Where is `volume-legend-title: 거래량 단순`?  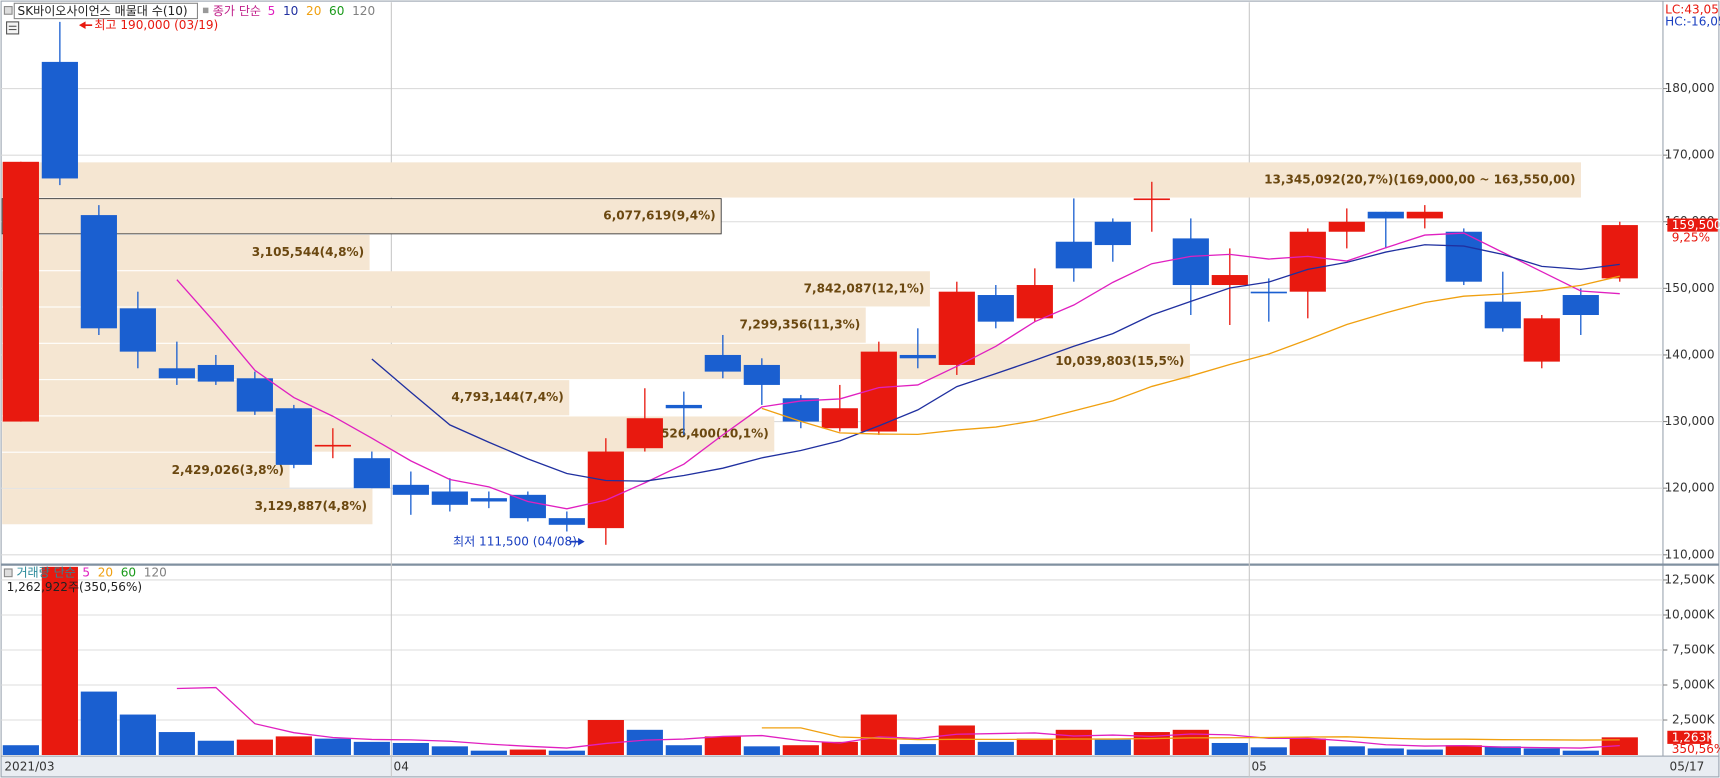 volume-legend-title: 거래량 단순 is located at coordinates (45, 572).